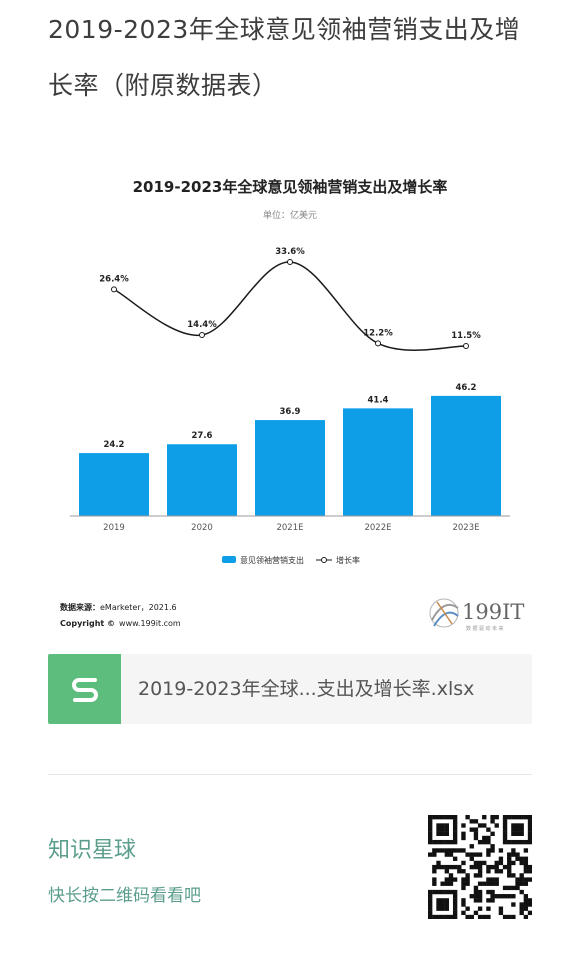  Describe the element at coordinates (138, 607) in the screenshot. I see `source-value: eMarketer，2021.6` at that location.